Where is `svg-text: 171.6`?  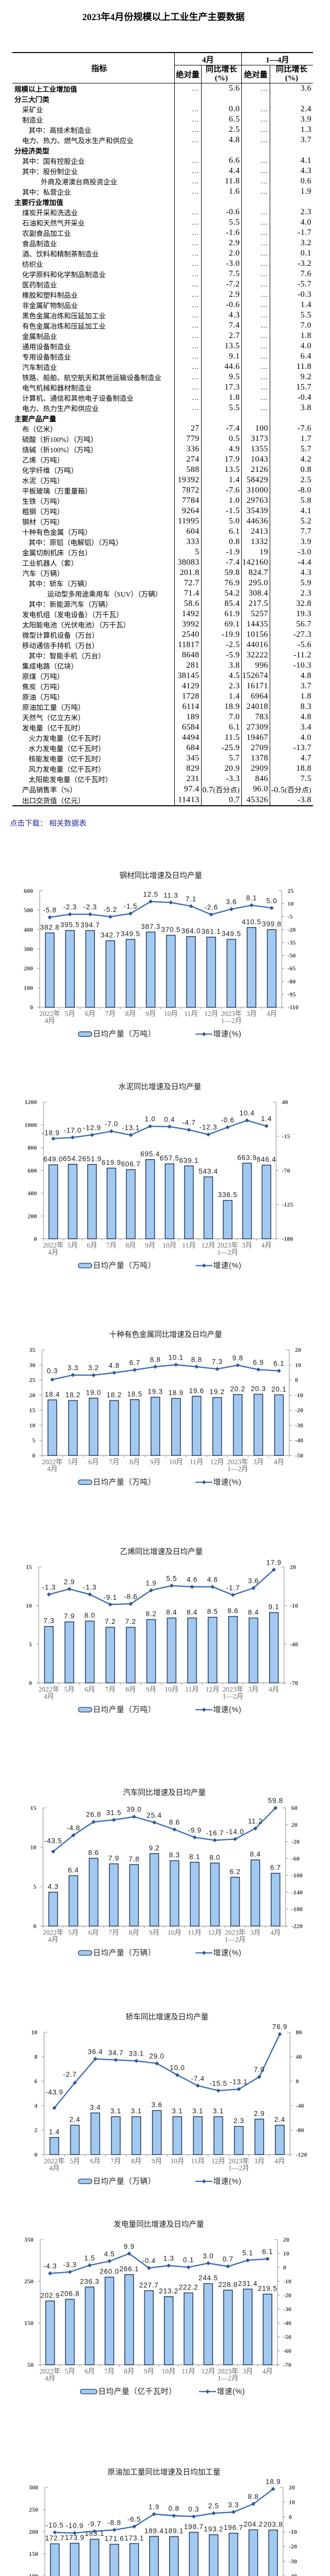
svg-text: 171.6 is located at coordinates (114, 2539).